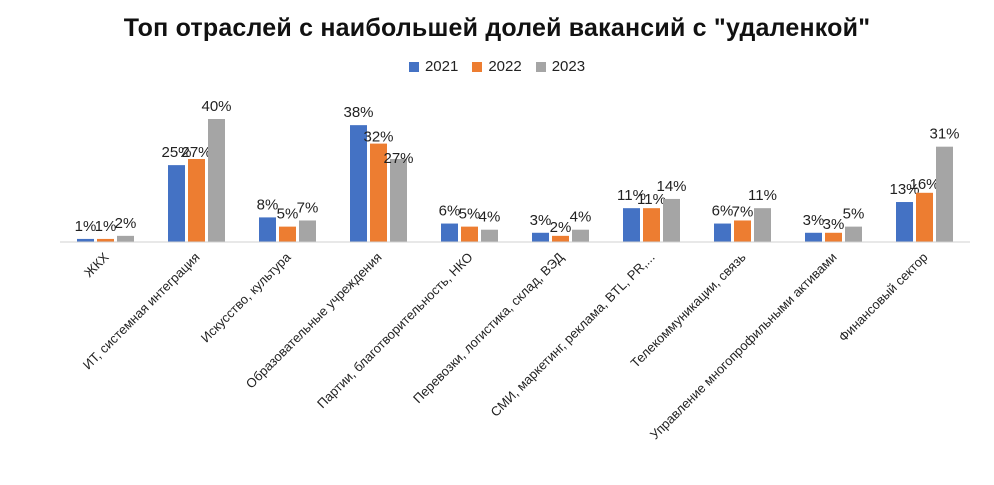 This screenshot has height=485, width=994. I want to click on data-label-2022-cat-8: 3%, so click(834, 224).